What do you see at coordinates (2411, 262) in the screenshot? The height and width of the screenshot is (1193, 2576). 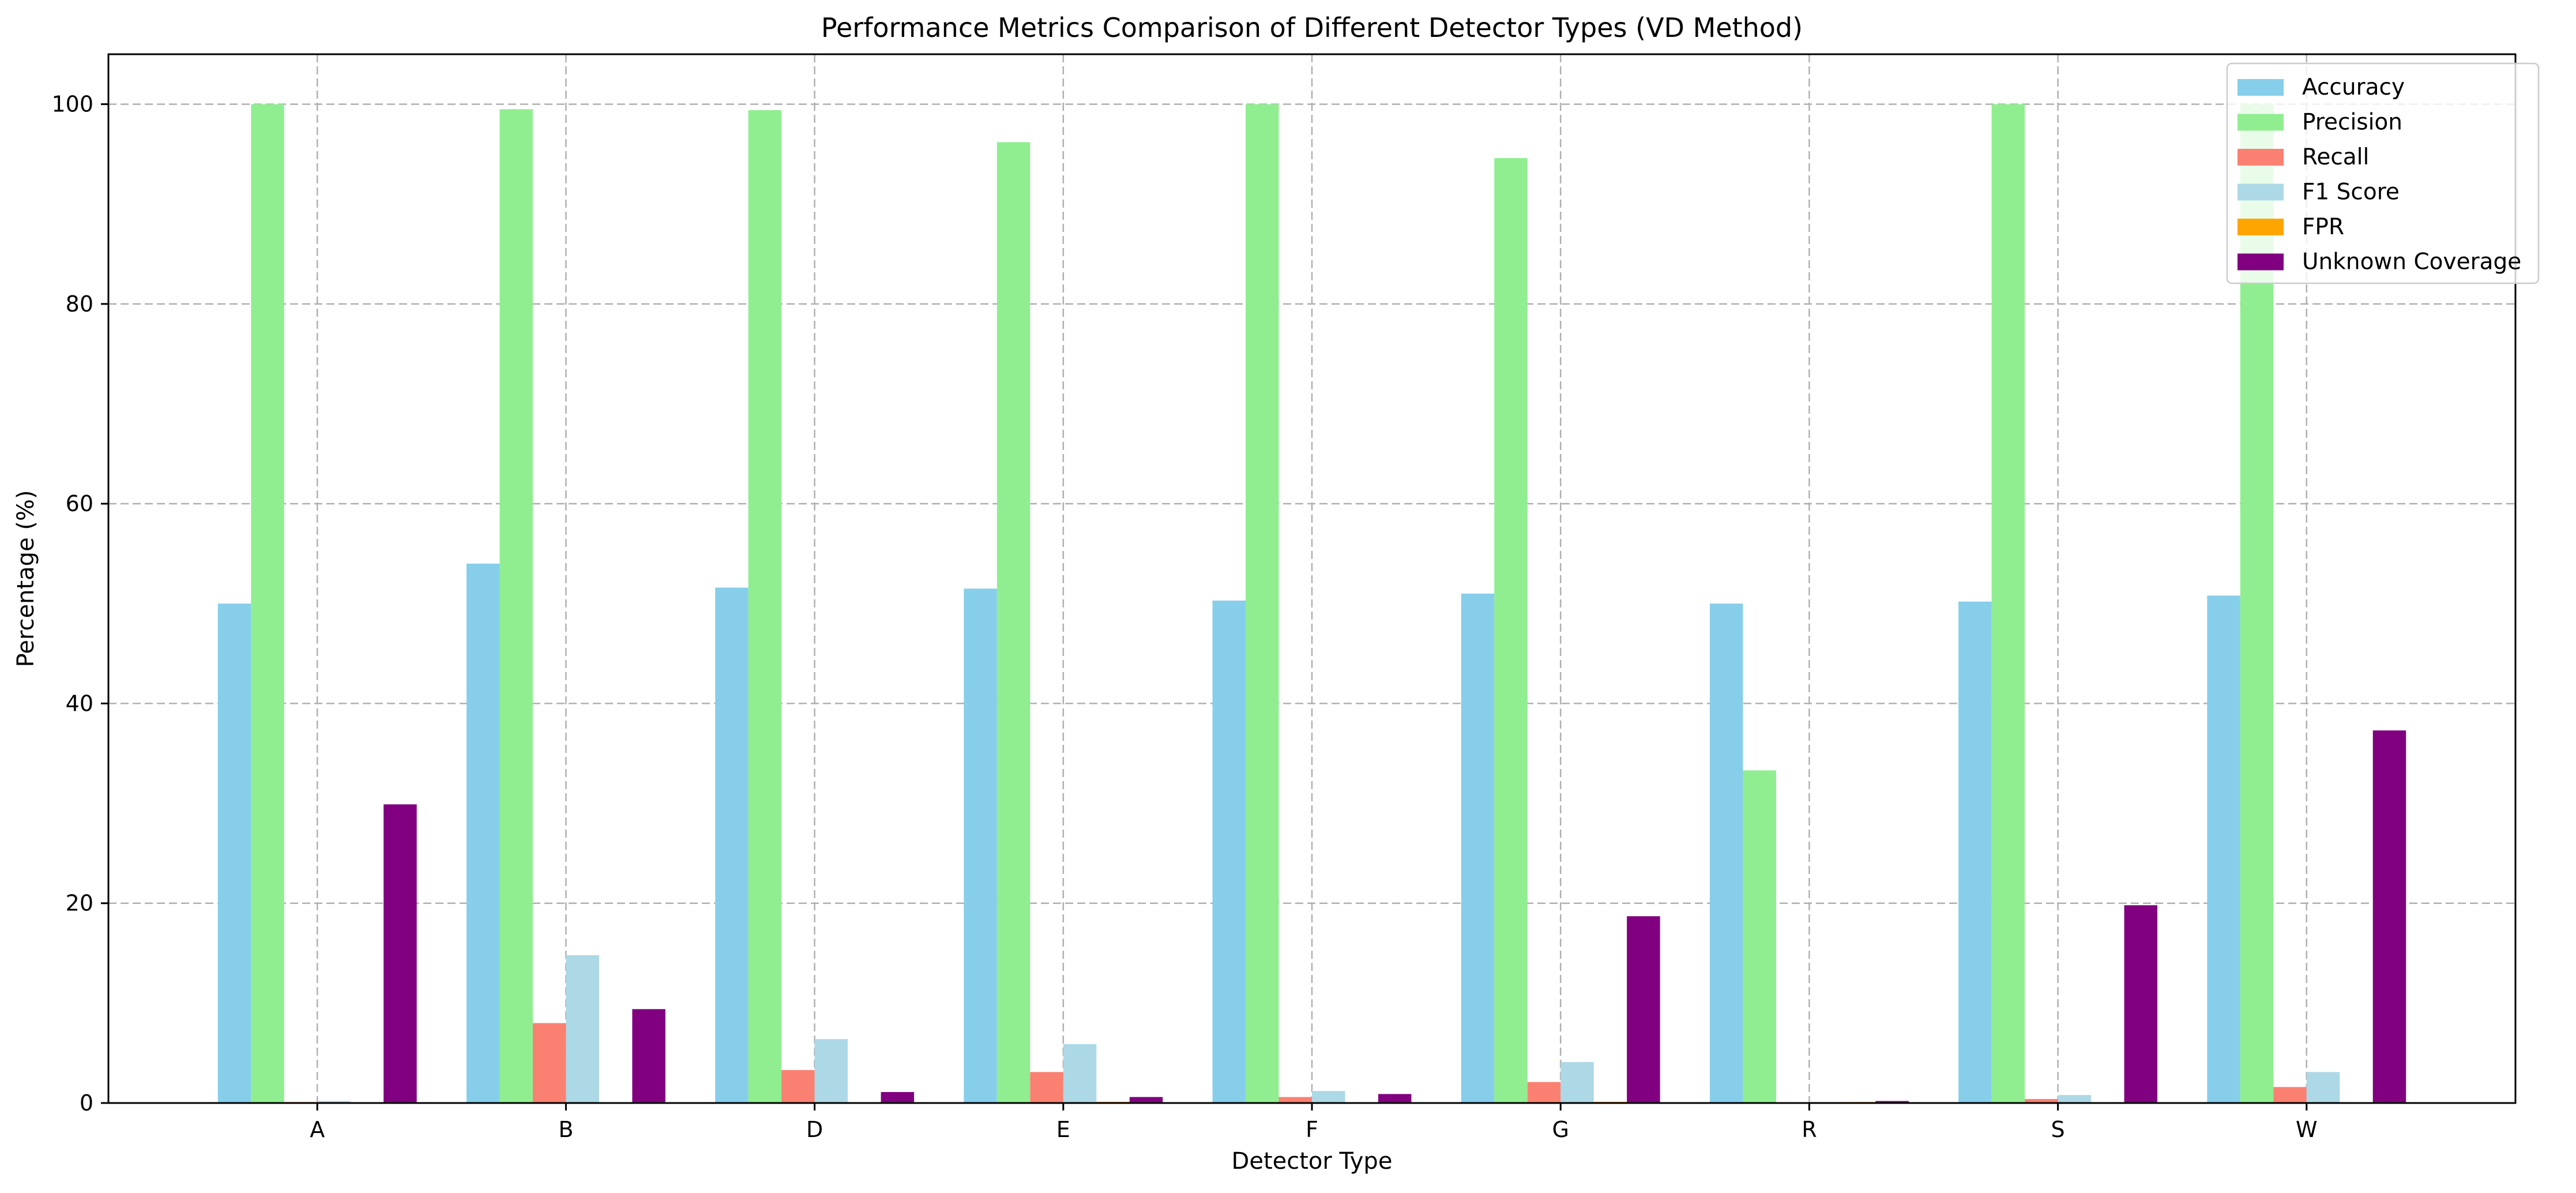 I see `legend-label: Unknown Coverage` at bounding box center [2411, 262].